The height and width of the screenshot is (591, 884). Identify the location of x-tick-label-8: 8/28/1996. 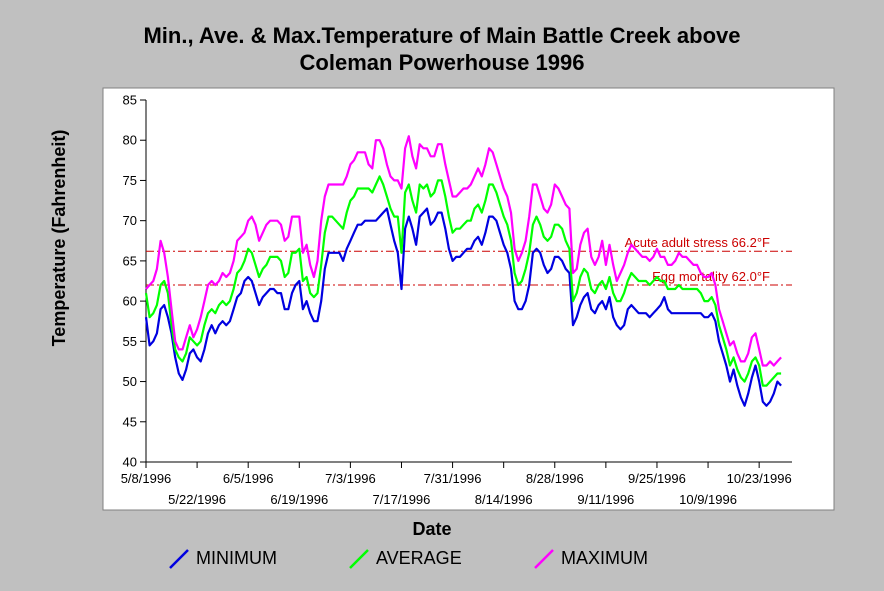
(555, 478).